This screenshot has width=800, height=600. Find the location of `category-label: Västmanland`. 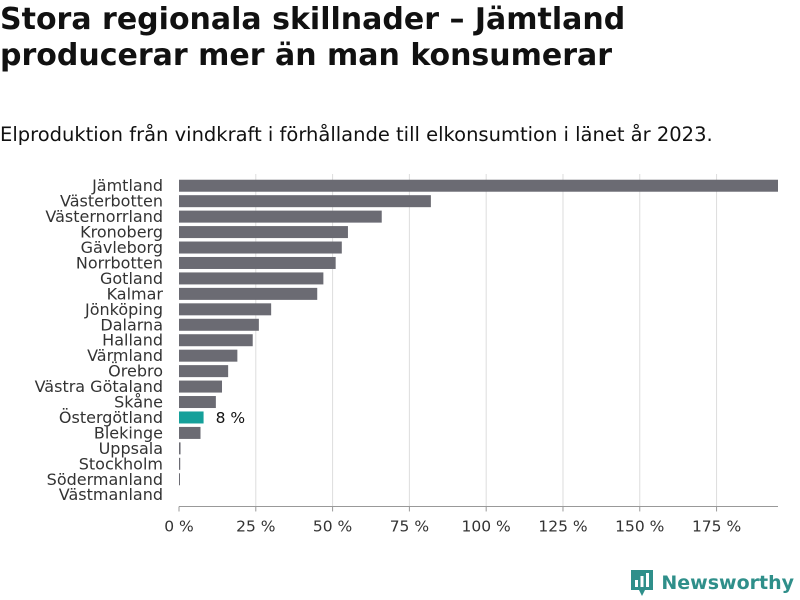

category-label: Västmanland is located at coordinates (111, 494).